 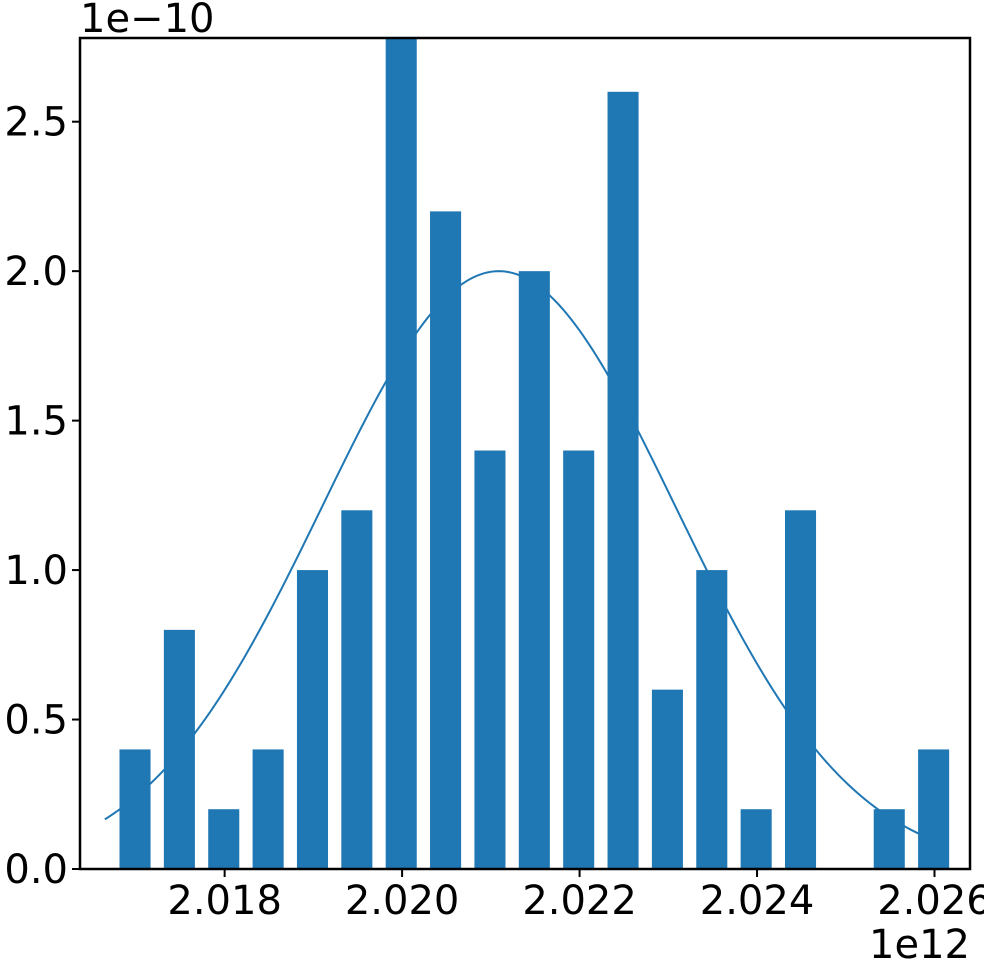 What do you see at coordinates (224, 901) in the screenshot?
I see `x-tick-label-1: 2.018` at bounding box center [224, 901].